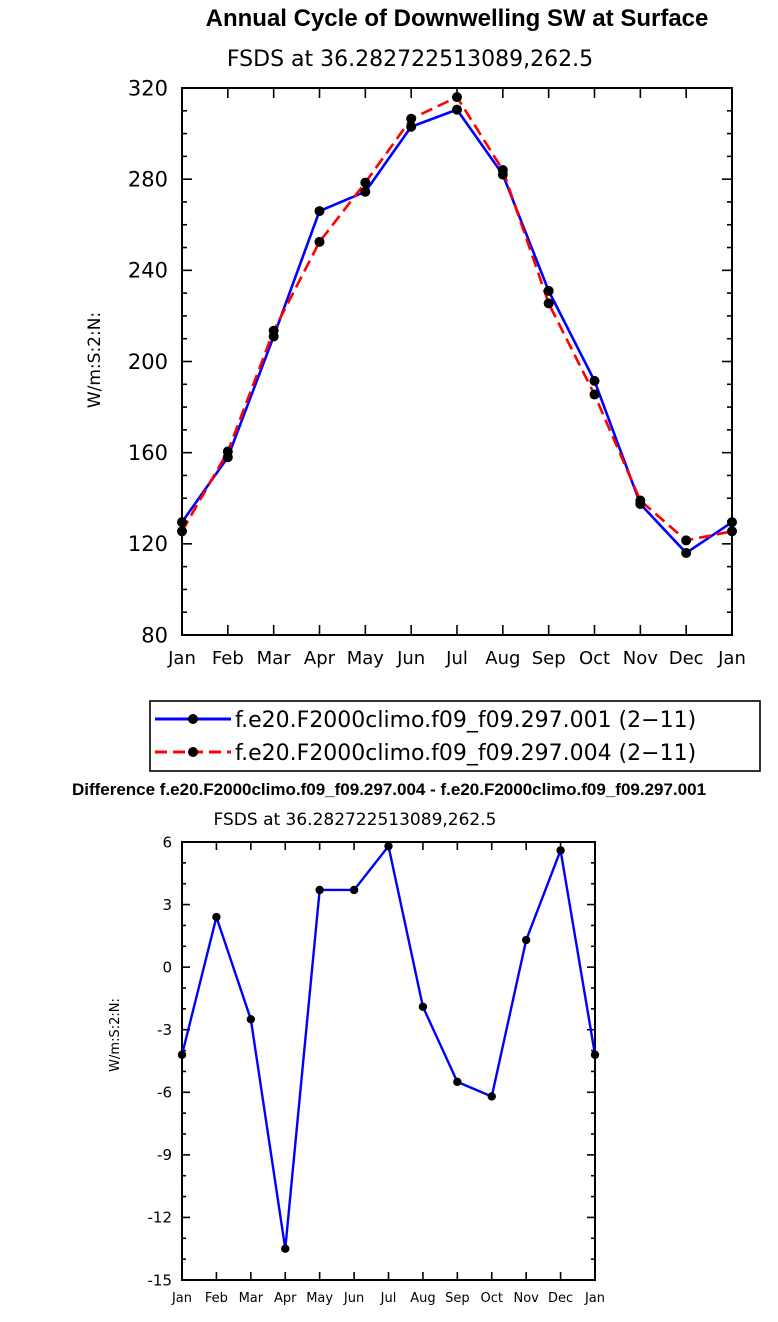 The image size is (778, 1322). Describe the element at coordinates (160, 1280) in the screenshot. I see `y-tick-label: -15` at that location.